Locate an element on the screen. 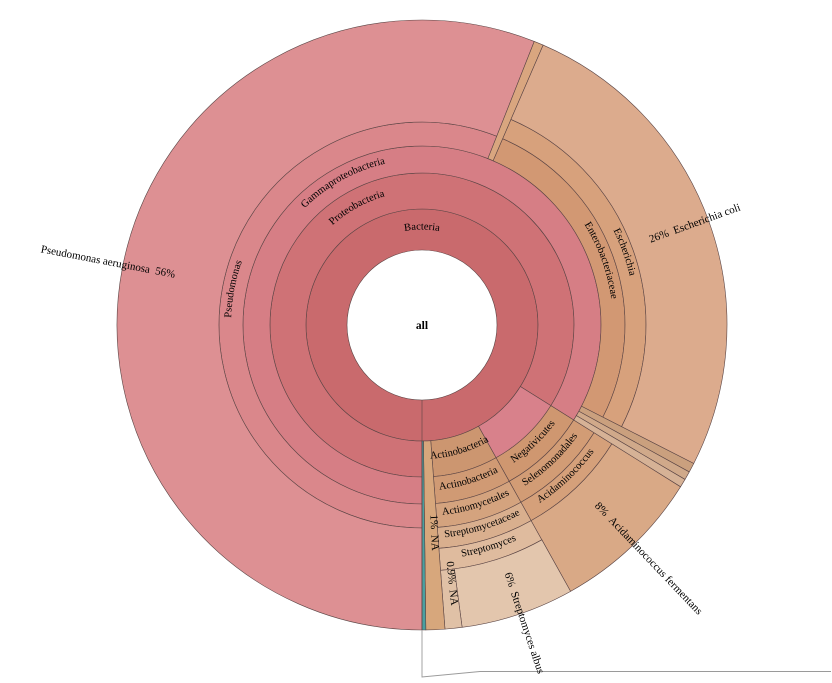 The width and height of the screenshot is (832, 683). outer-label-na-8: 0.9% NA is located at coordinates (452, 583).